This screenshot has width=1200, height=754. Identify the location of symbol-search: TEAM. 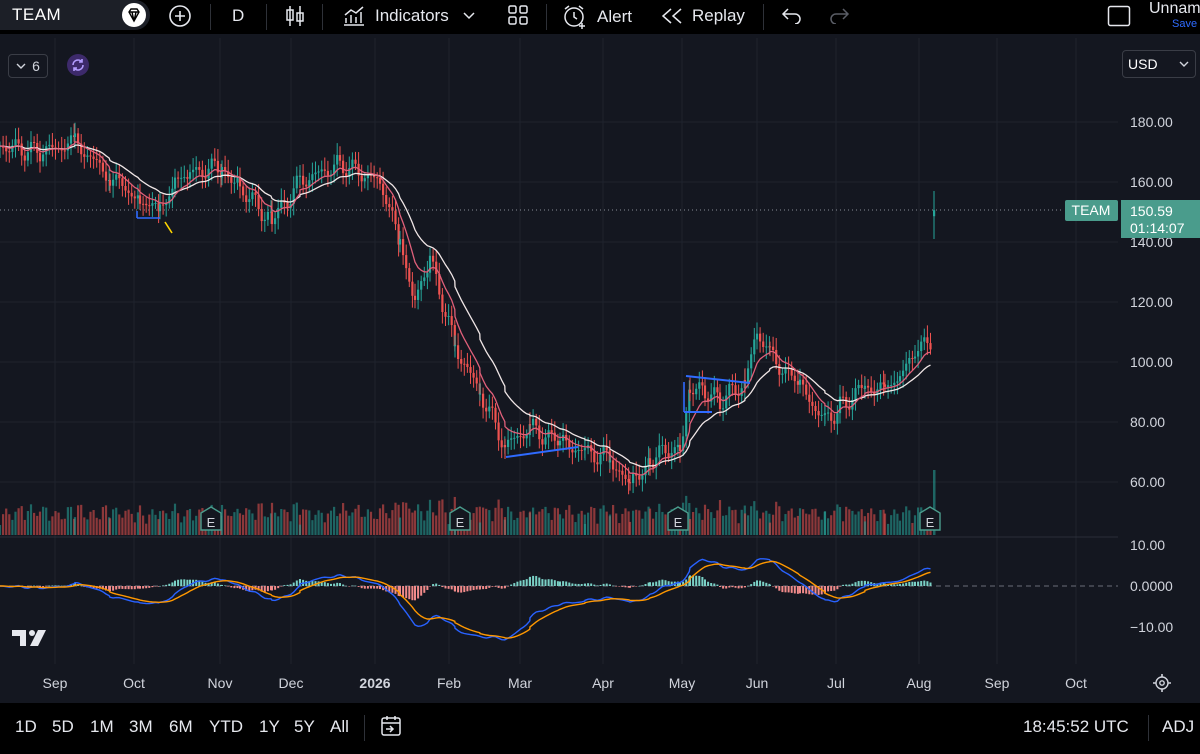
(75, 15).